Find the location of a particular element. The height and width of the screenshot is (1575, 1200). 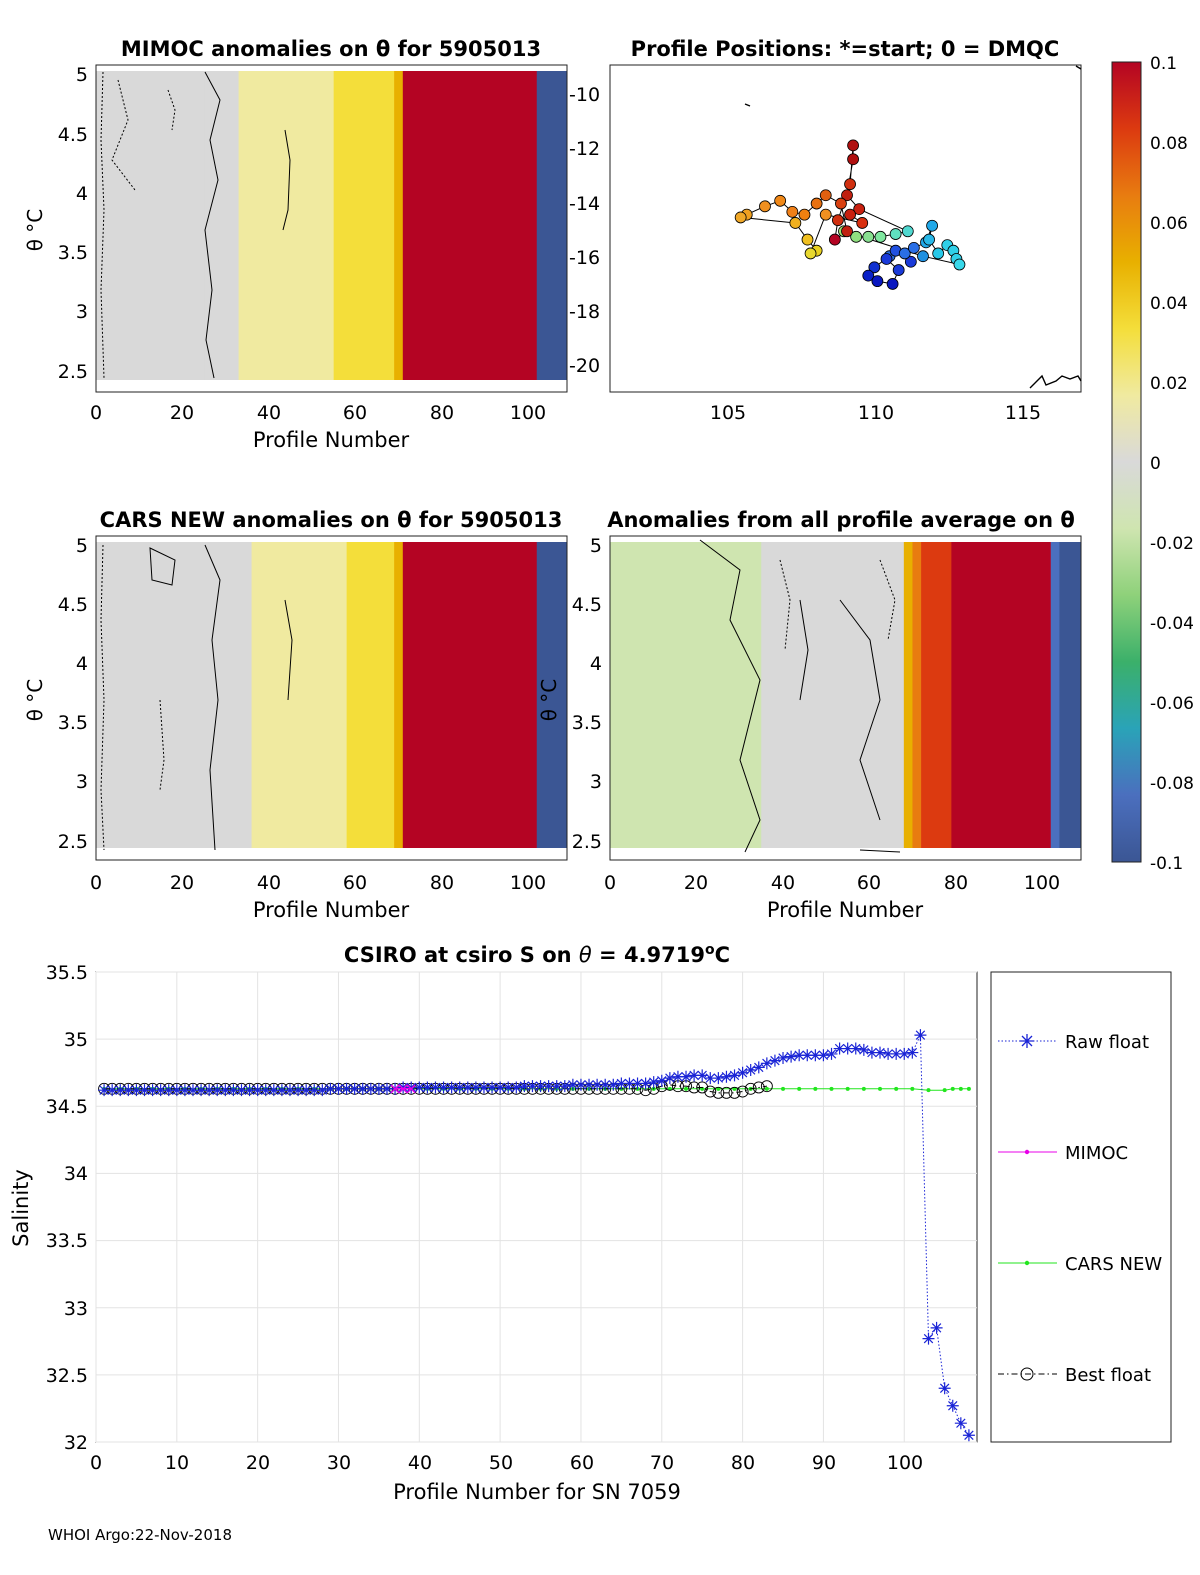

mimoc-ytick: 5 is located at coordinates (82, 75).